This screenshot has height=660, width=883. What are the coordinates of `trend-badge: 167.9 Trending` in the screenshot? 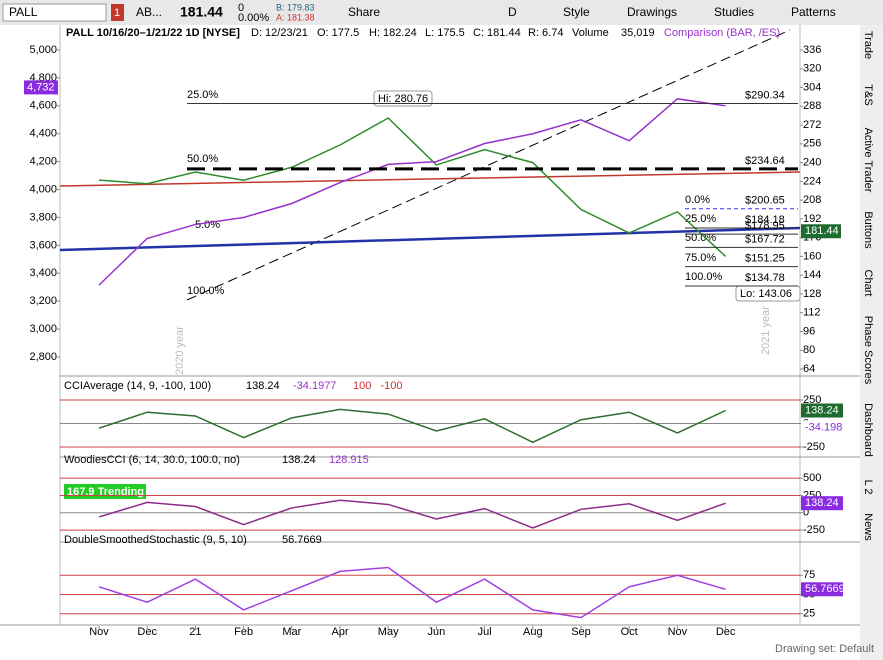 It's located at (105, 492).